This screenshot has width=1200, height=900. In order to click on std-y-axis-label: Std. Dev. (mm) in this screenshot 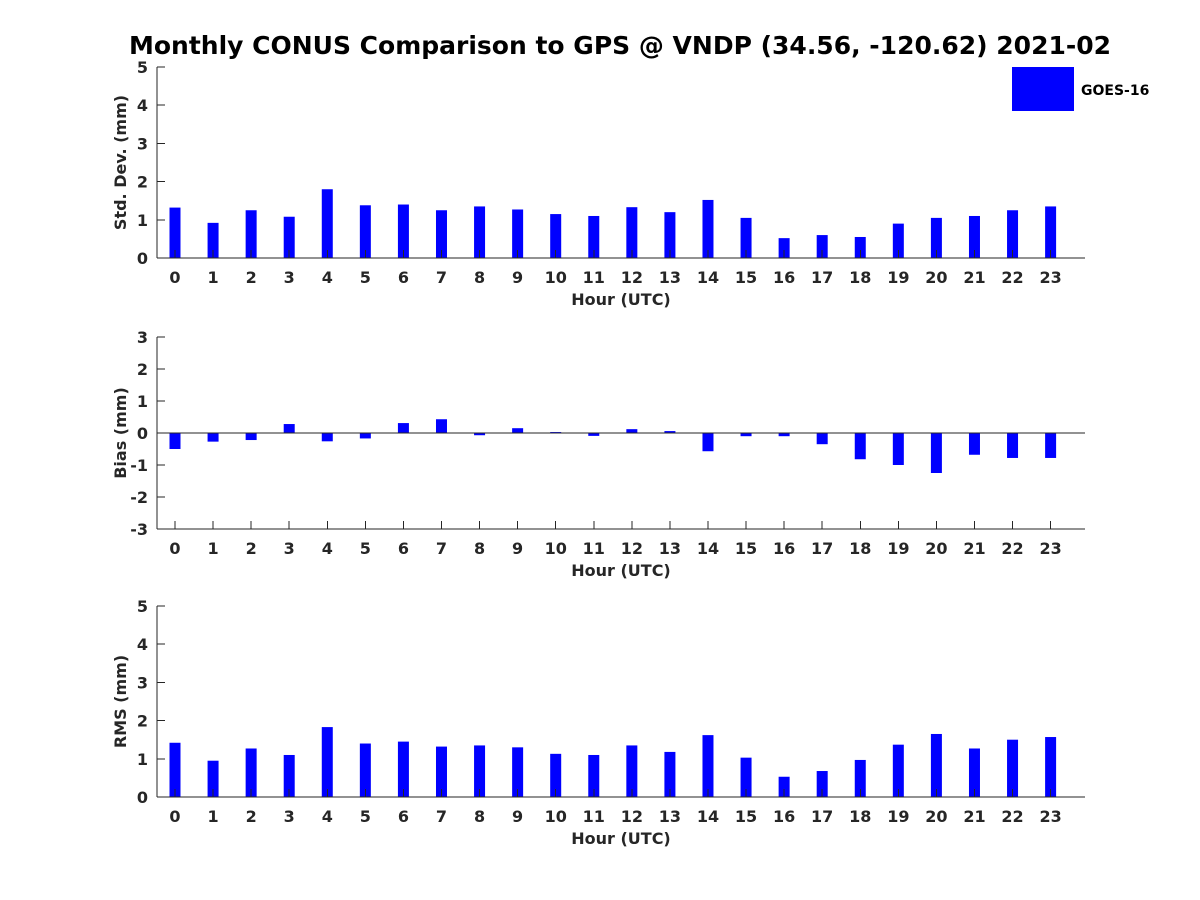, I will do `click(120, 162)`.